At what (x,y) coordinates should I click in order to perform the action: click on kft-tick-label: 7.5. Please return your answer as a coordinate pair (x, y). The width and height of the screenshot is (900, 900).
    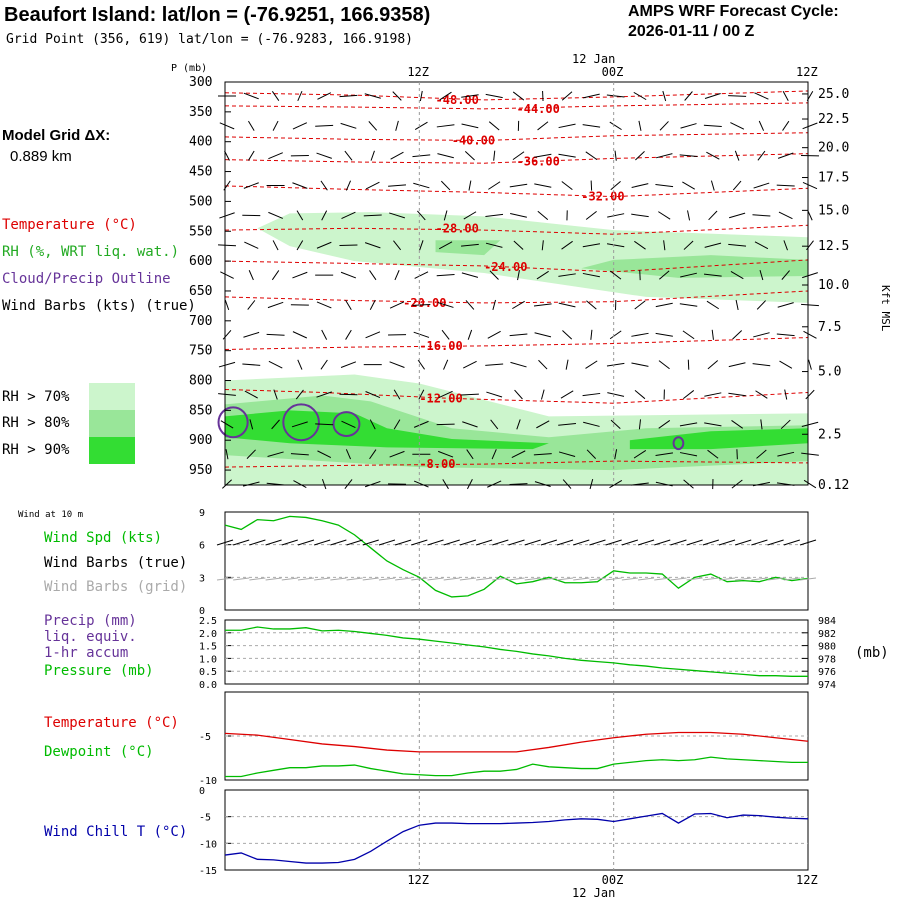
    Looking at the image, I should click on (829, 327).